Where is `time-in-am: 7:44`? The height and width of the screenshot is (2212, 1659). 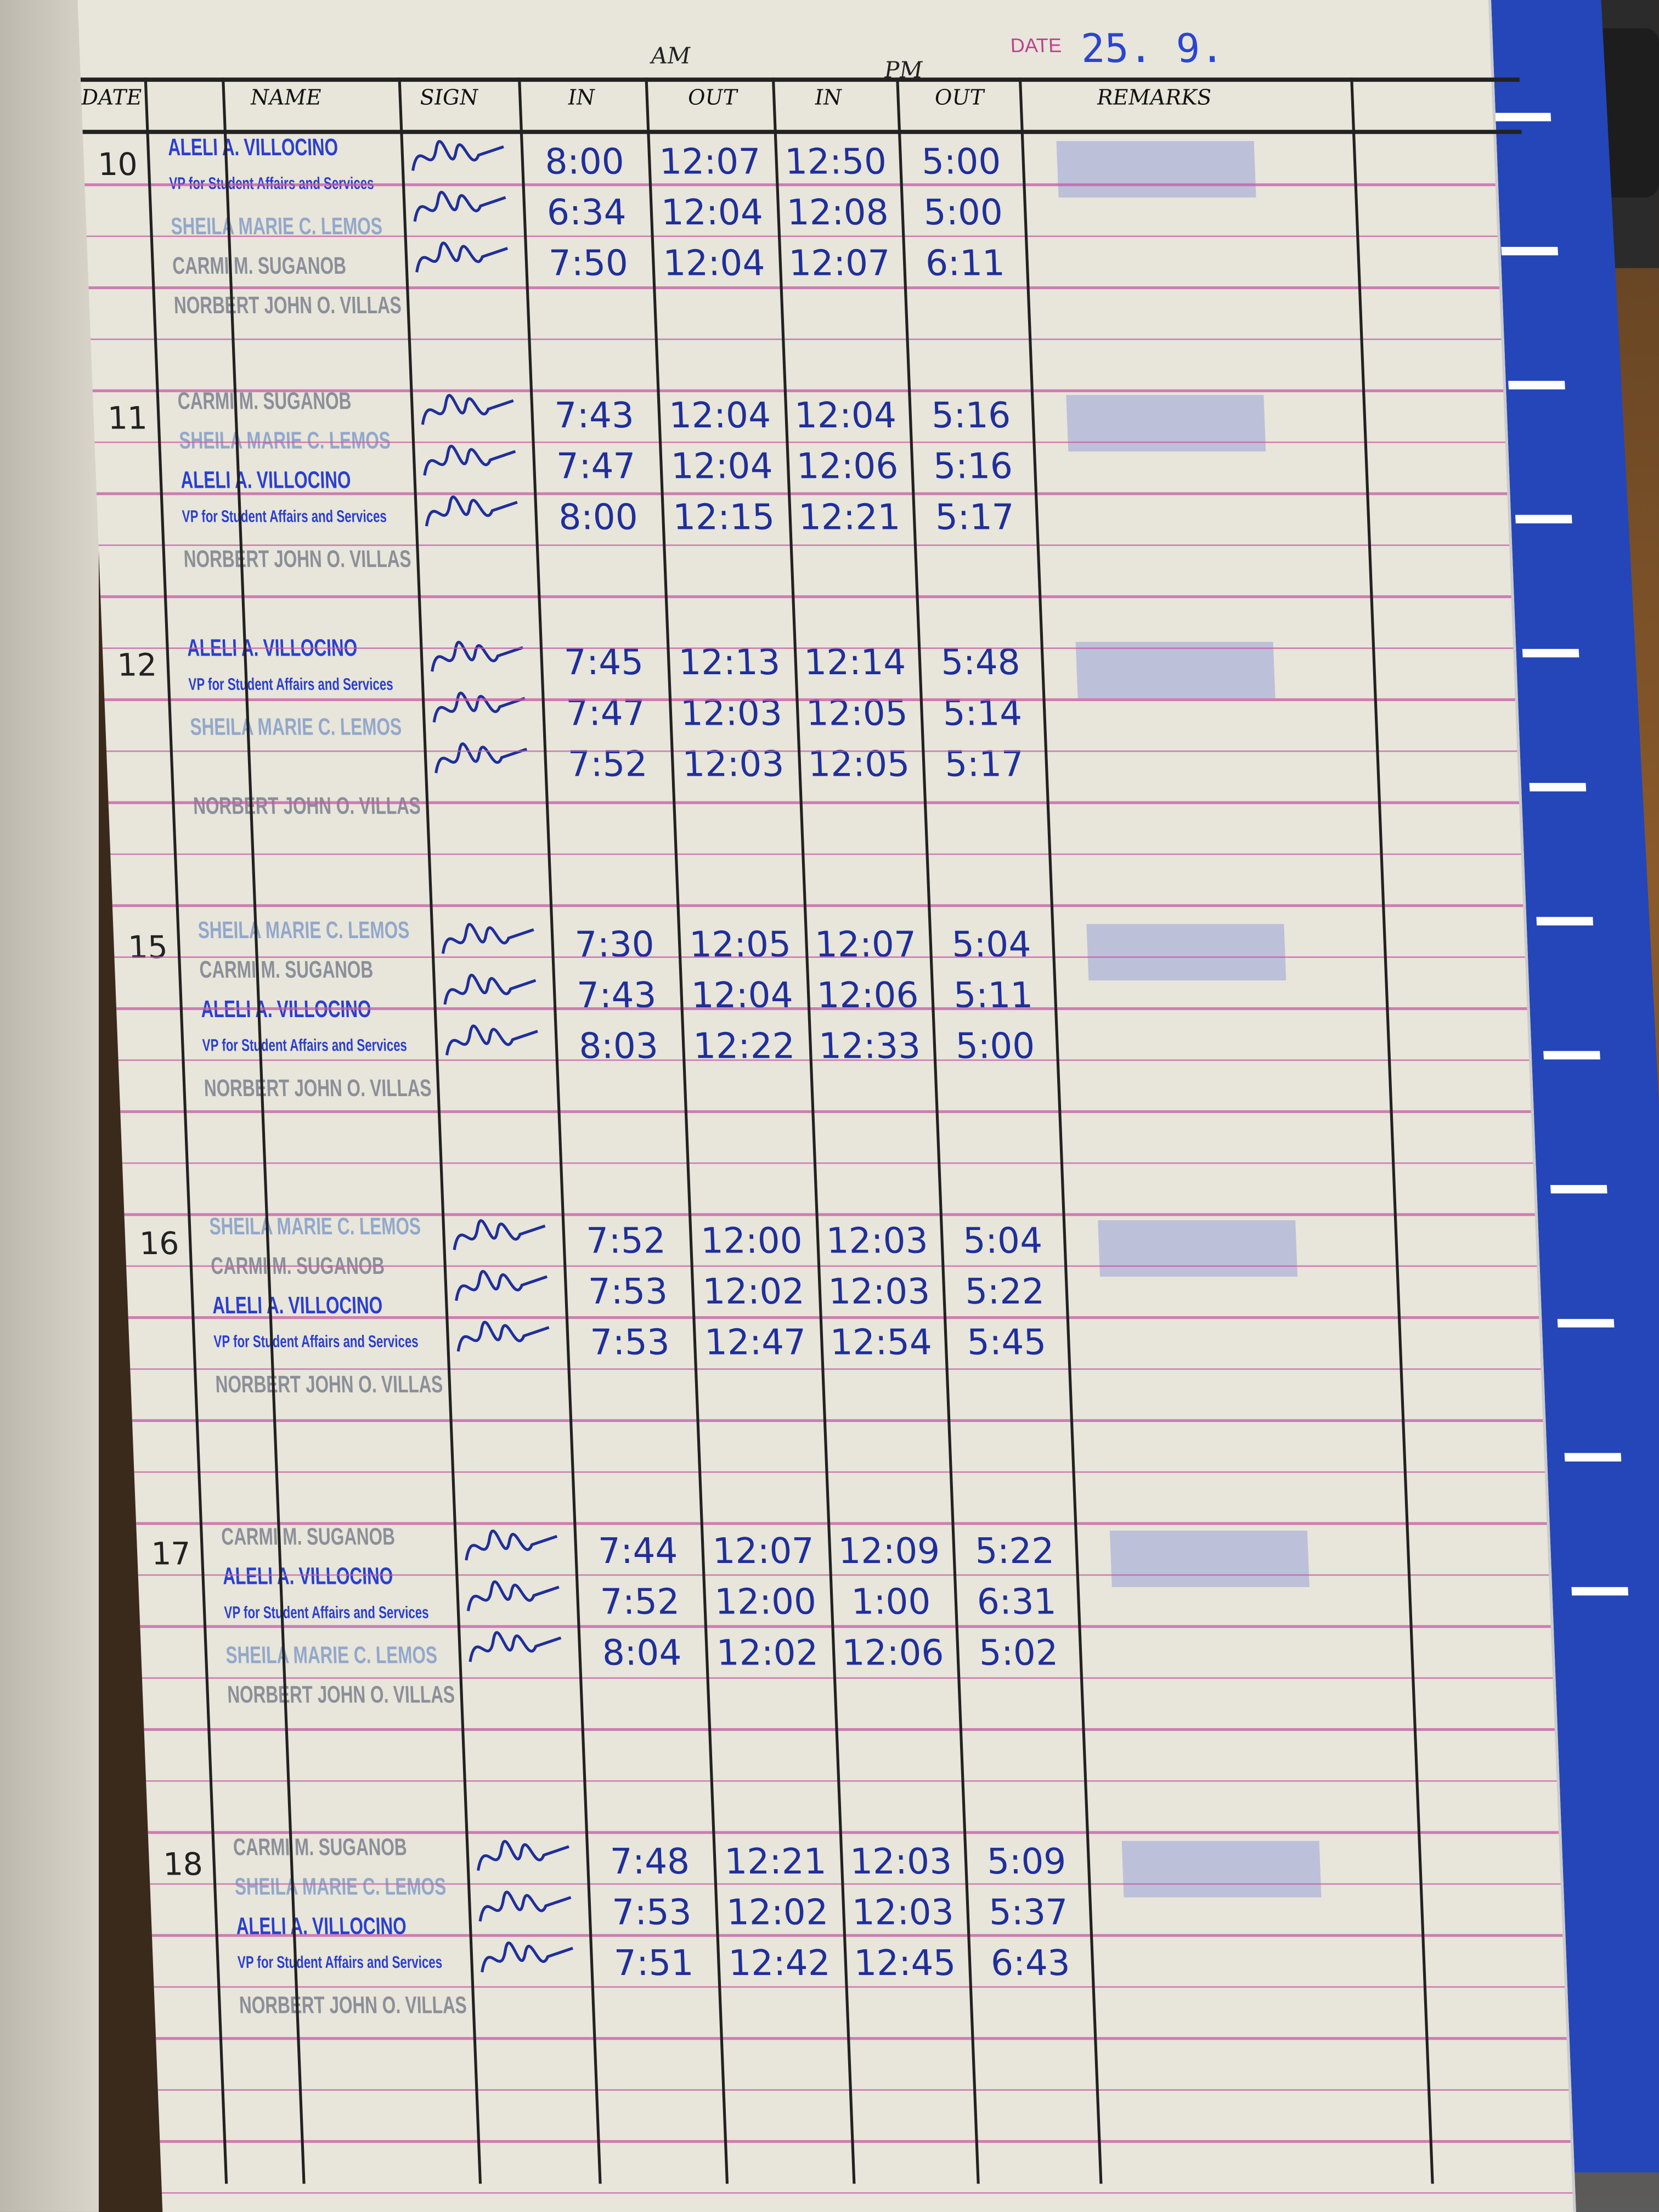
time-in-am: 7:44 is located at coordinates (638, 1551).